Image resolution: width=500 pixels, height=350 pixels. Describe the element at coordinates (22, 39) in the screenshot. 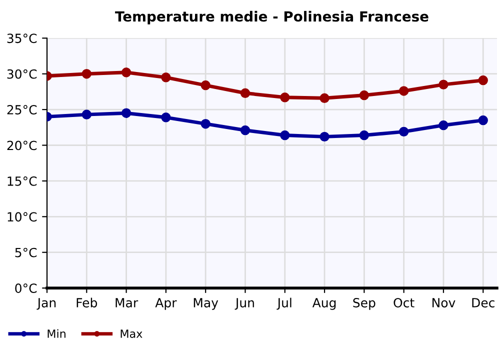

I see `y-tick-label: 35°C` at that location.